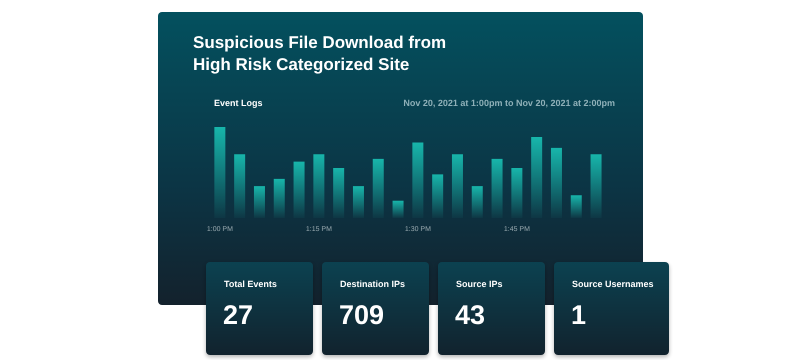  I want to click on data-label: 709, so click(361, 315).